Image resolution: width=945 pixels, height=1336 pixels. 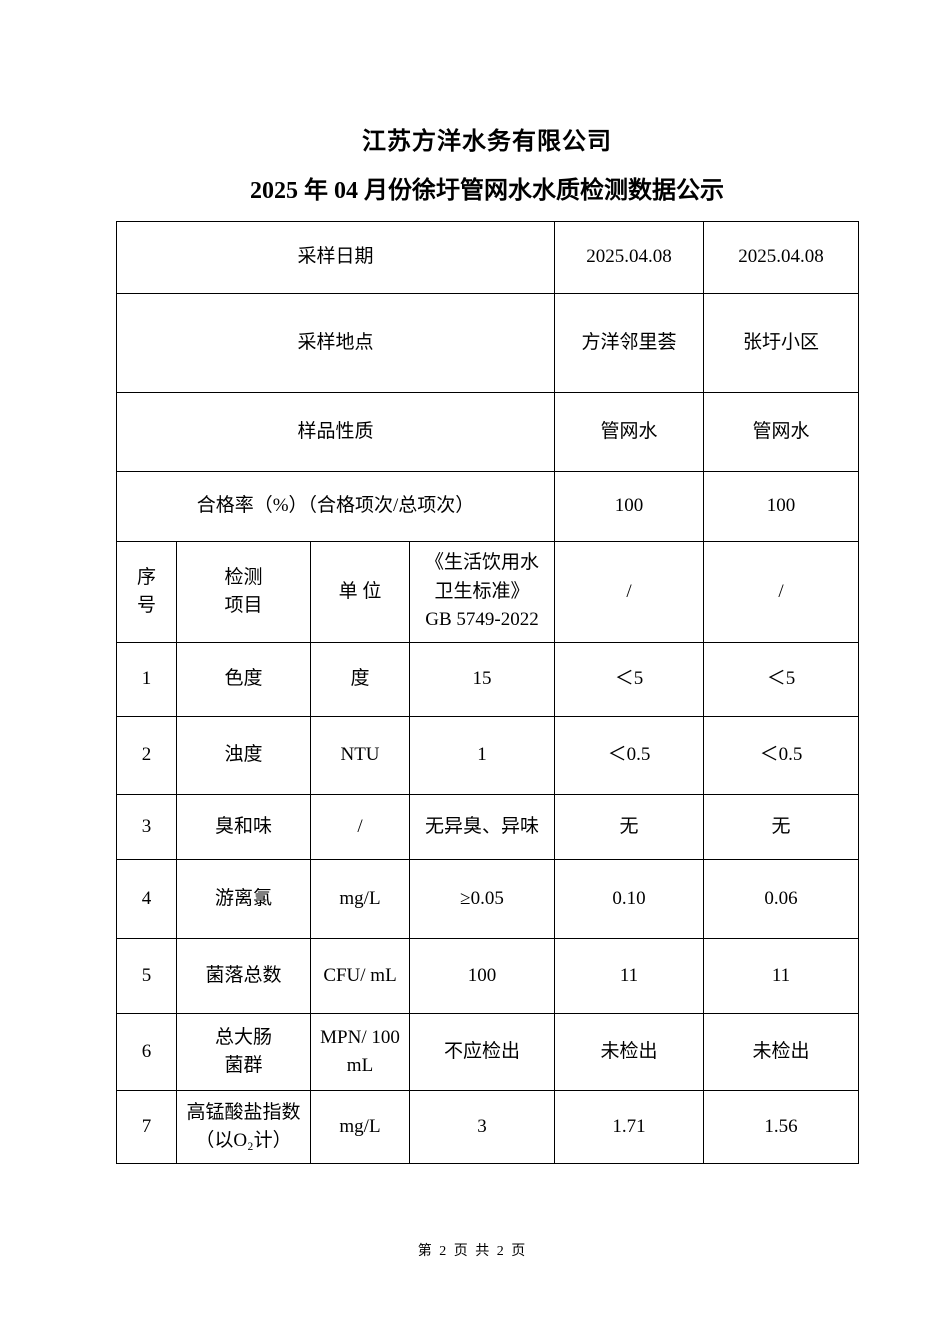 What do you see at coordinates (360, 755) in the screenshot?
I see `cell-unit: NTU` at bounding box center [360, 755].